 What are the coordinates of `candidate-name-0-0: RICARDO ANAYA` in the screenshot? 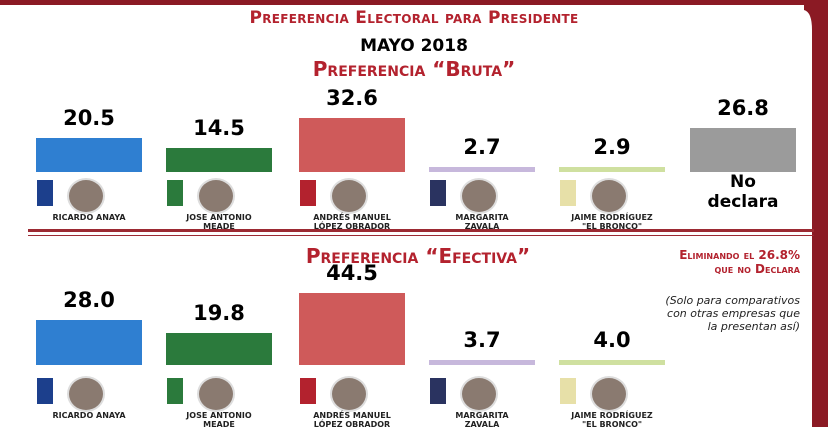 It's located at (89, 217).